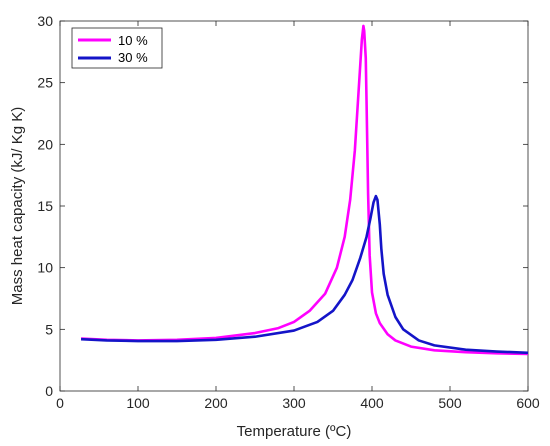  What do you see at coordinates (49, 329) in the screenshot?
I see `y-tick-label: 5` at bounding box center [49, 329].